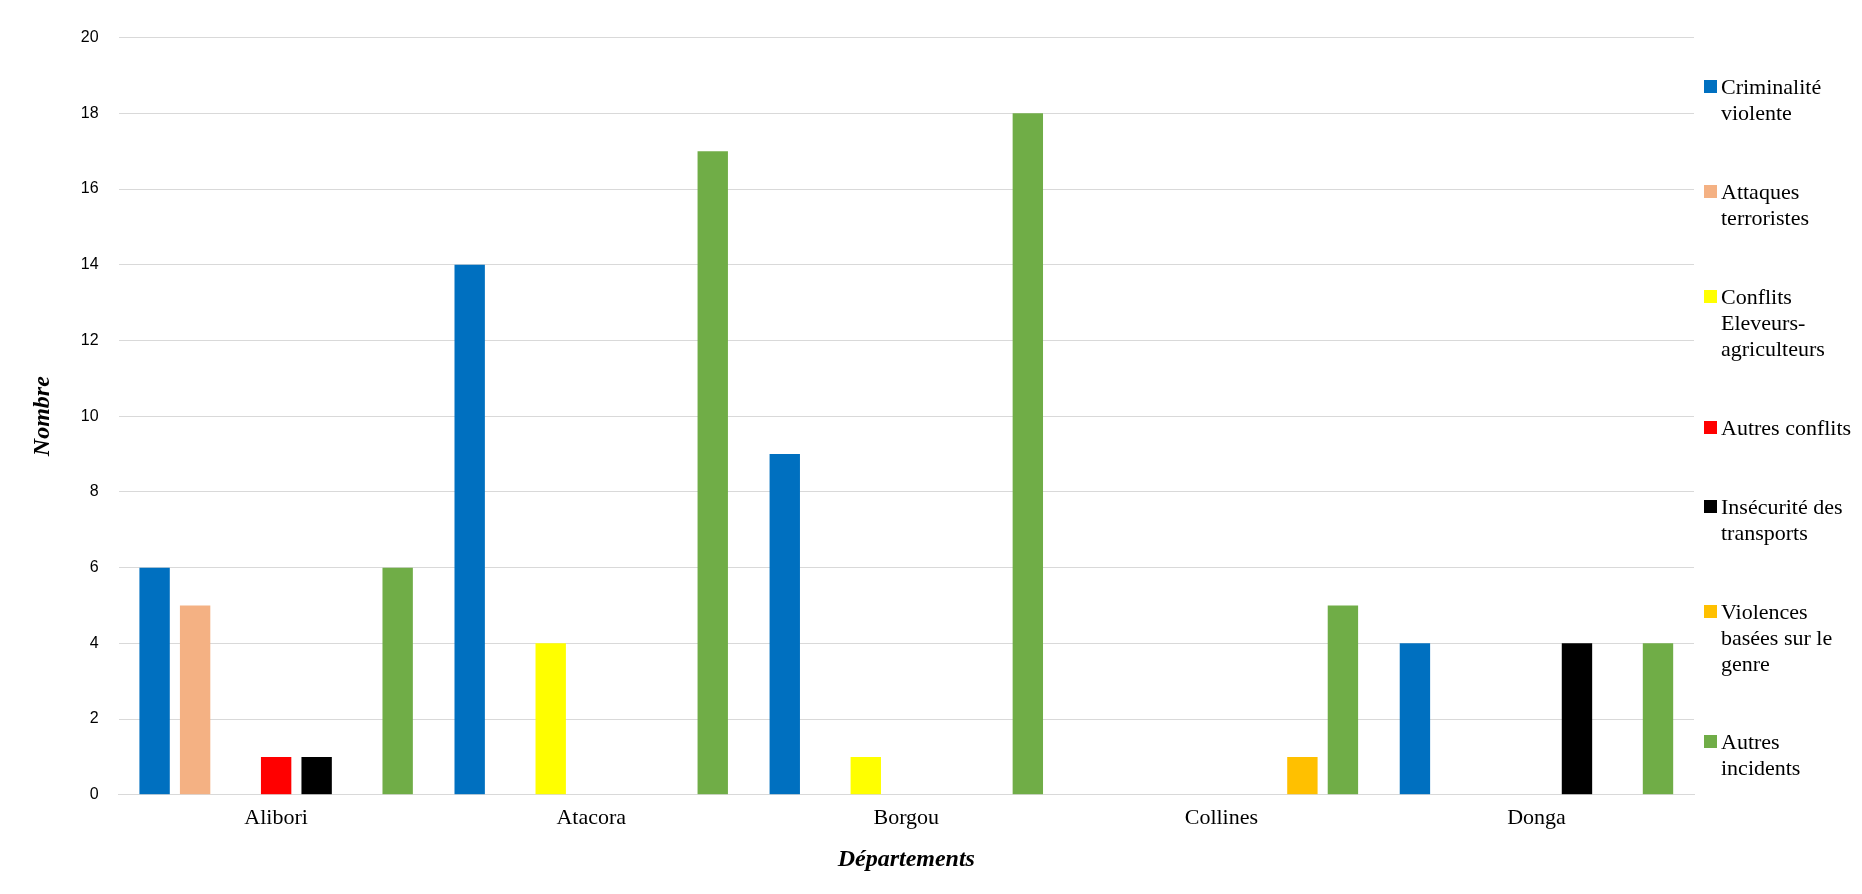  Describe the element at coordinates (1772, 100) in the screenshot. I see `legend-label: Criminalité violente` at that location.